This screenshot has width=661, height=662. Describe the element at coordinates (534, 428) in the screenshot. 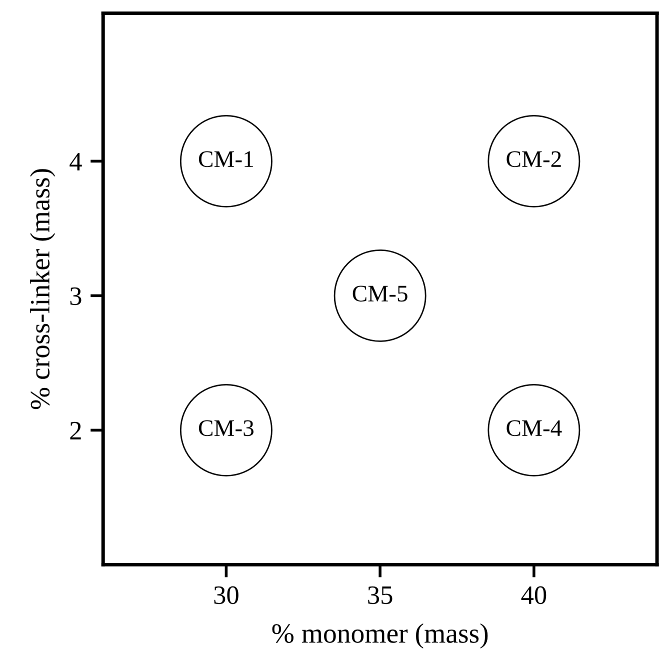

I see `annotation: CM-4` at that location.